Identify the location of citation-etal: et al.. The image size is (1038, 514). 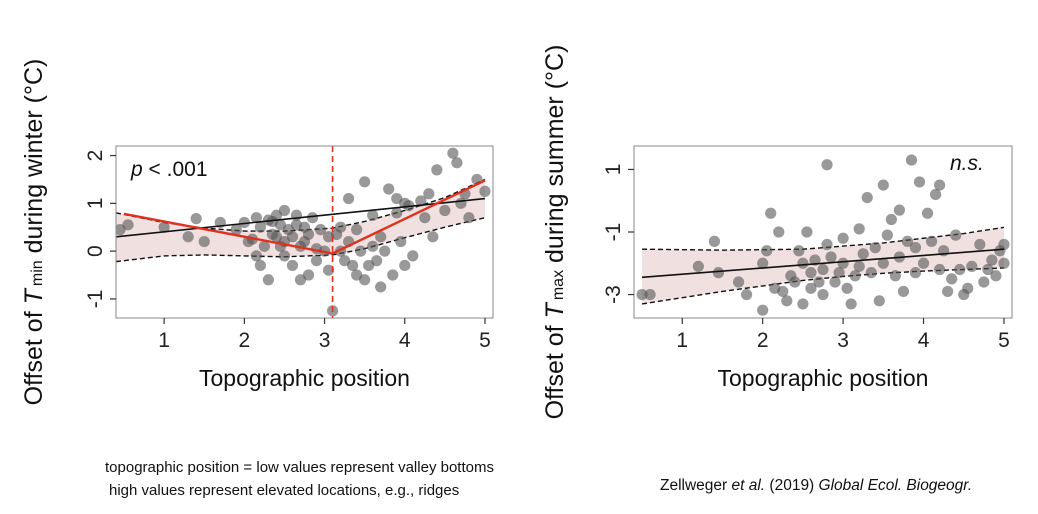
(748, 485).